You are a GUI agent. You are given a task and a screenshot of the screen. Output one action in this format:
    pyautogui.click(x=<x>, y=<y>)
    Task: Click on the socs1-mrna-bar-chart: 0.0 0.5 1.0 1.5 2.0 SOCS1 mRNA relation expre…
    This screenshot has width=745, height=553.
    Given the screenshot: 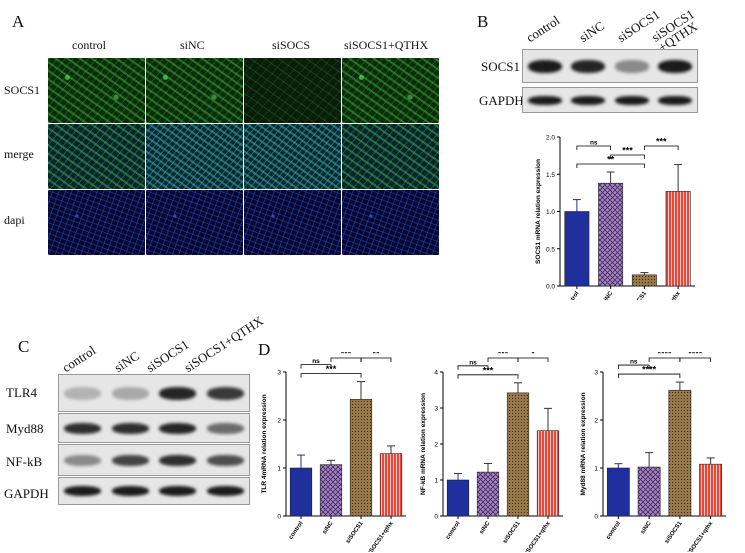 What is the action you would take?
    pyautogui.click(x=615, y=217)
    